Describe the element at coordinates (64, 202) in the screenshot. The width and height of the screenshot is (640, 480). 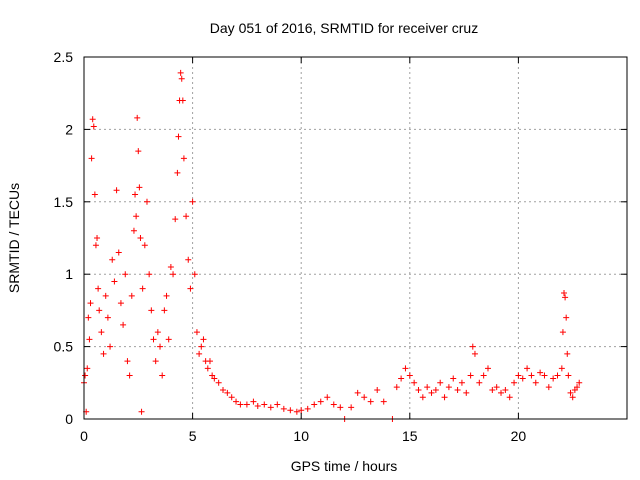
I see `y-tick-label: 1.5` at that location.